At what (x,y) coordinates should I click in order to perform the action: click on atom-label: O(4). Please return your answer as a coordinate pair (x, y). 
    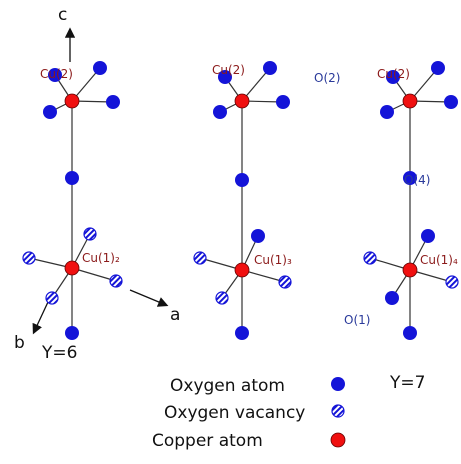
    Looking at the image, I should click on (417, 180).